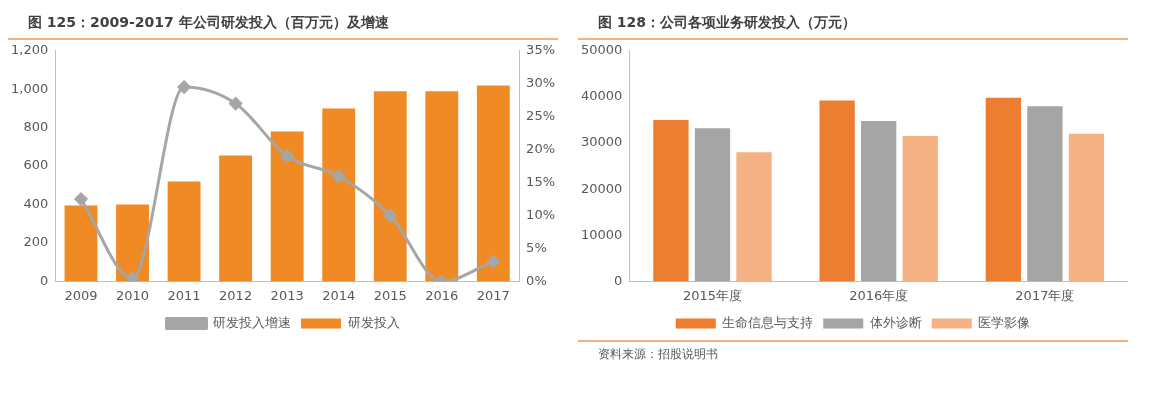 This screenshot has height=397, width=1153. What do you see at coordinates (236, 295) in the screenshot?
I see `x-tick-label: 2012` at bounding box center [236, 295].